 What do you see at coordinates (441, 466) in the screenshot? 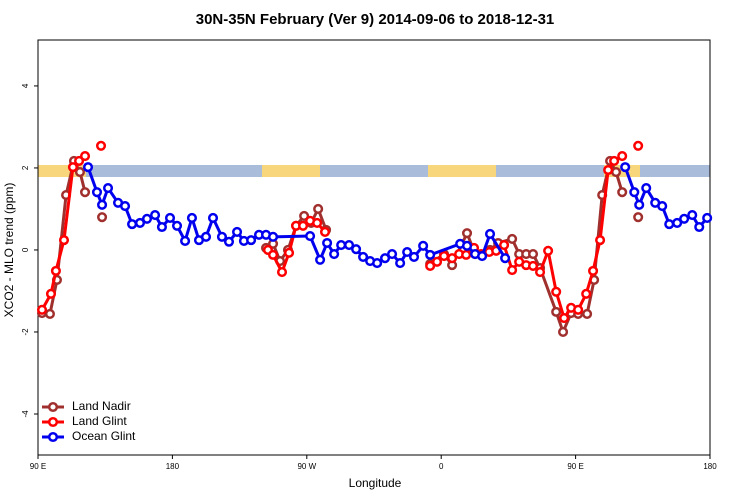
I see `x-tick-label: 0` at bounding box center [441, 466].